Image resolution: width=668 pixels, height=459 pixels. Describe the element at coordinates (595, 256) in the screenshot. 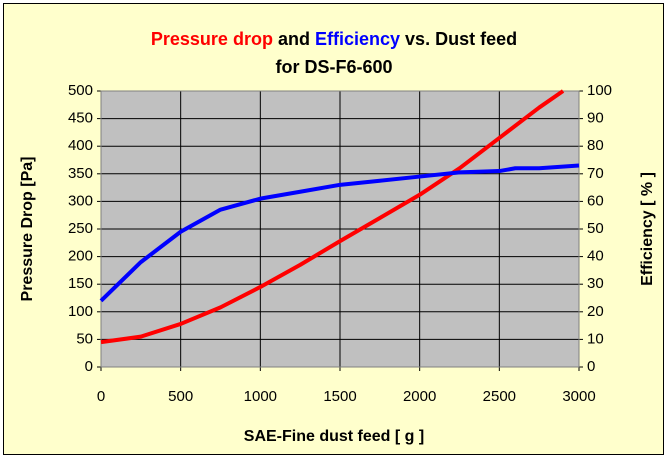

I see `y2-tick-label: 40` at that location.